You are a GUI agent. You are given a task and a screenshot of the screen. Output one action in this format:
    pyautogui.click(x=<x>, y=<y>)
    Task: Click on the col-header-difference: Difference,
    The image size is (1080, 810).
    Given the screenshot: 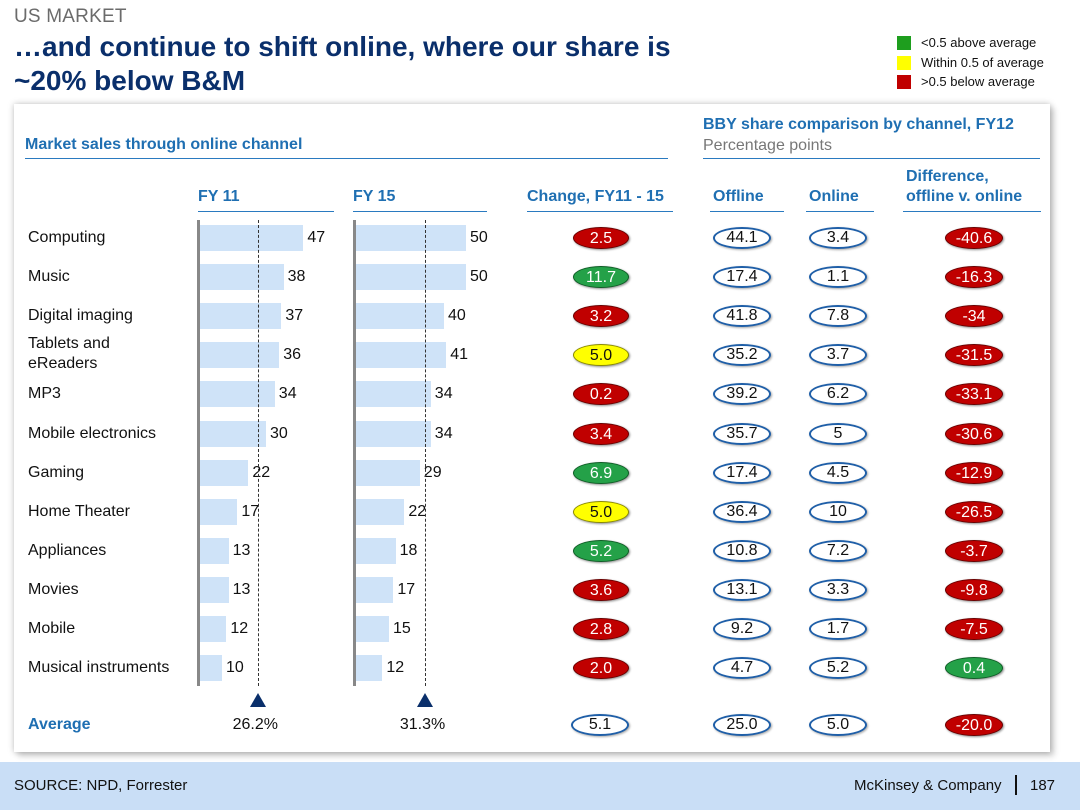 What is the action you would take?
    pyautogui.click(x=947, y=176)
    